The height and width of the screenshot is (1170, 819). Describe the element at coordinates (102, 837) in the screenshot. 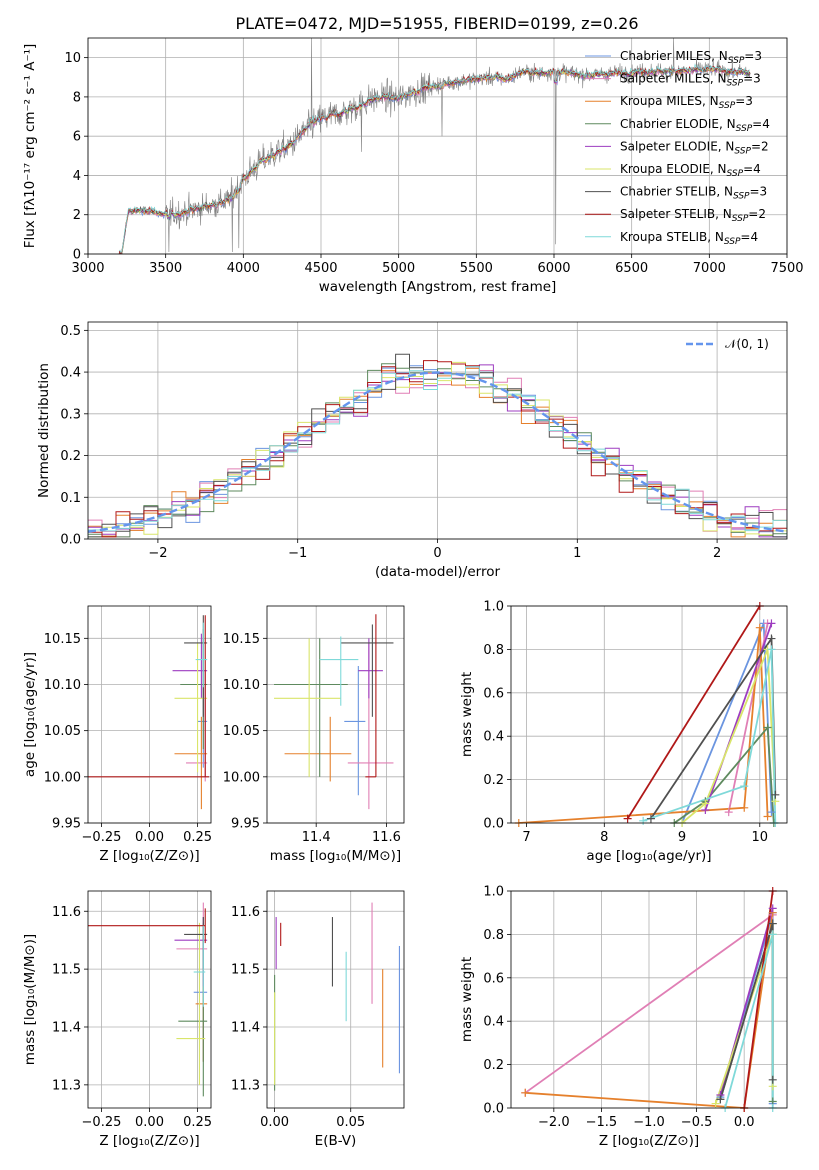

I see `x-tick-label: −0.25` at that location.